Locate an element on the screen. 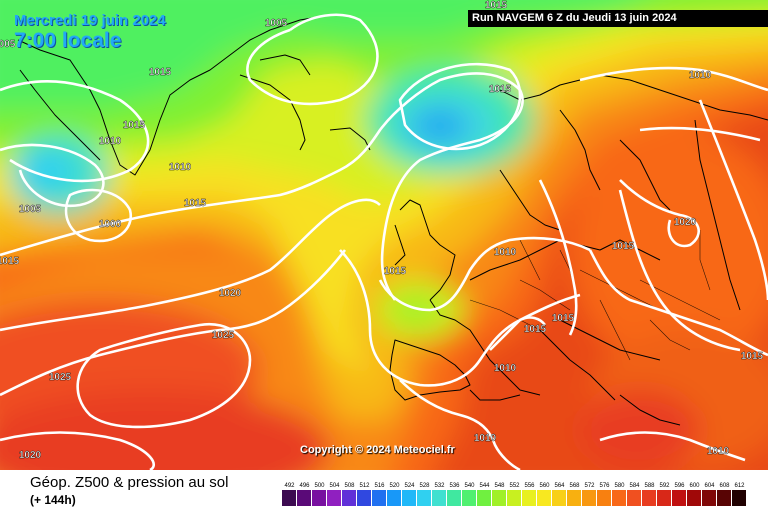 This screenshot has width=768, height=512. scale-tick-label: 536 is located at coordinates (454, 486).